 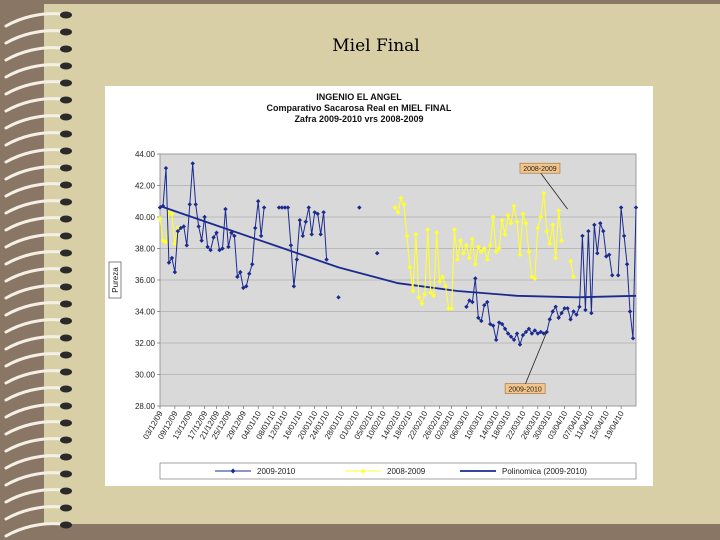 What do you see at coordinates (359, 108) in the screenshot?
I see `chart-title-line: Comparativo Sacarosa Real en MIEL FINAL` at bounding box center [359, 108].